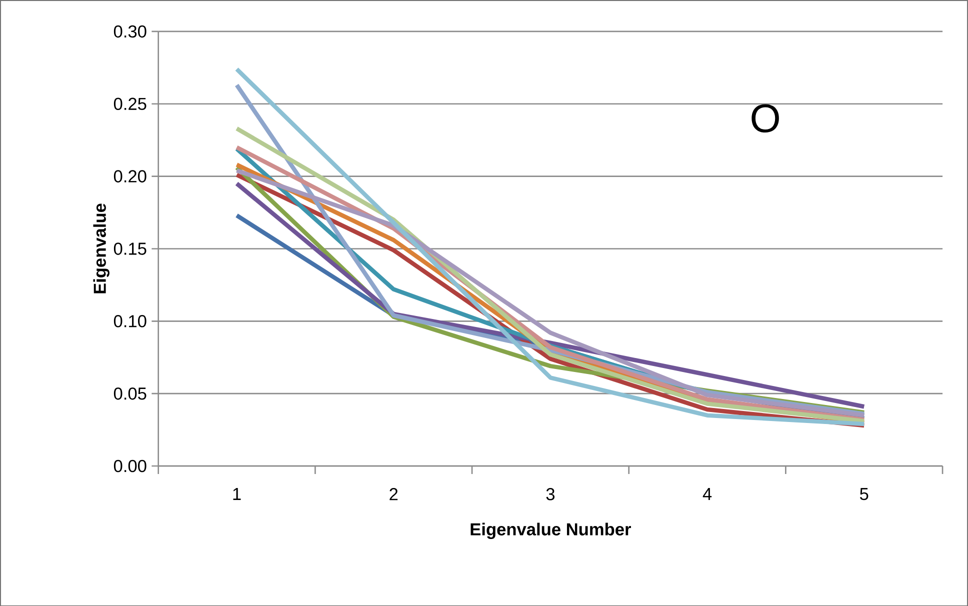 This screenshot has width=968, height=606. I want to click on x-tick-label: 4, so click(707, 494).